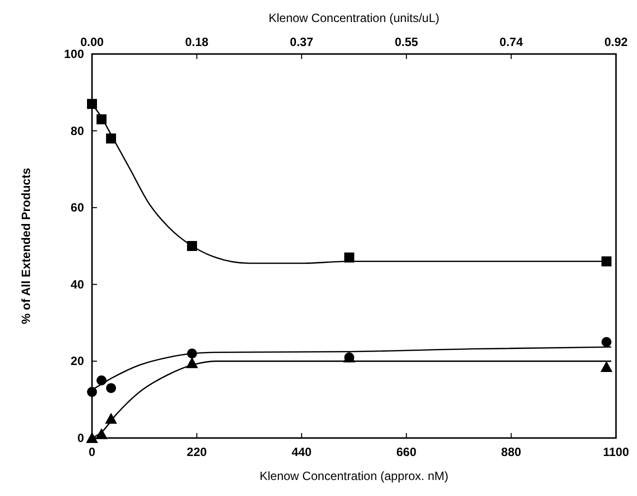 This screenshot has width=637, height=496. I want to click on x2-tick-label: 0.00, so click(92, 42).